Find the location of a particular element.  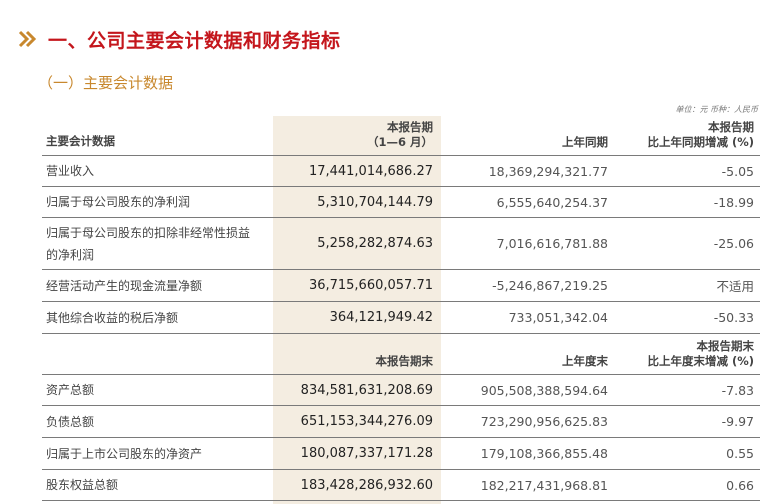

current-value: 364,121,949.42 is located at coordinates (381, 317).